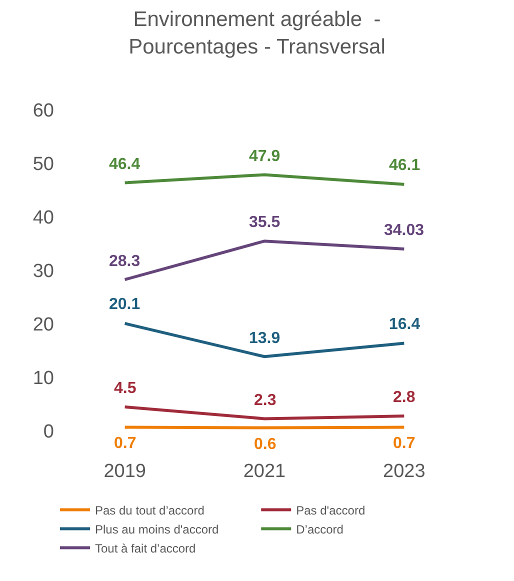 The image size is (514, 581). What do you see at coordinates (257, 33) in the screenshot?
I see `chart-title: Environnement agréable - Pourcentages - Transversal` at bounding box center [257, 33].